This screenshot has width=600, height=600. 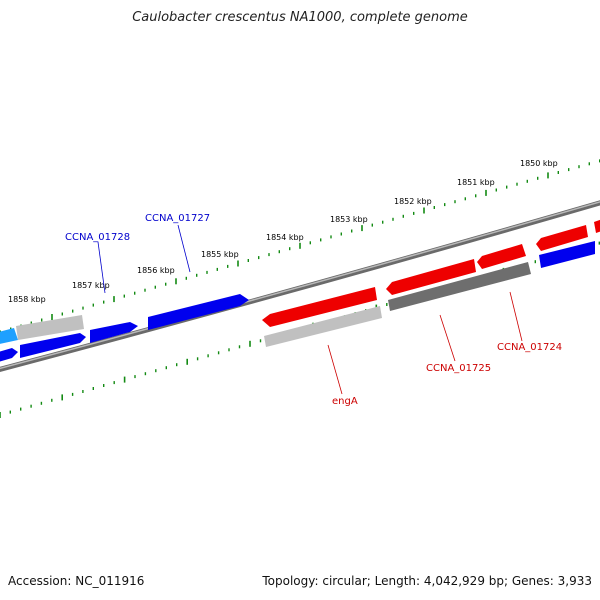 I want to click on gene-rna-arrow, so click(x=50, y=327).